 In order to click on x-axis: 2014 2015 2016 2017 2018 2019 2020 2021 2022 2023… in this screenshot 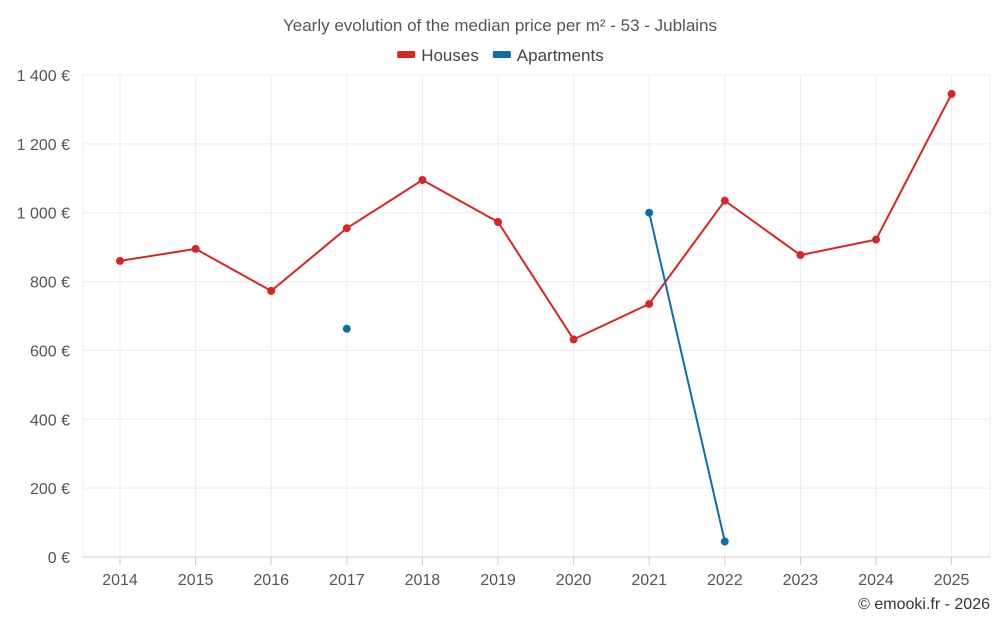, I will do `click(536, 572)`.